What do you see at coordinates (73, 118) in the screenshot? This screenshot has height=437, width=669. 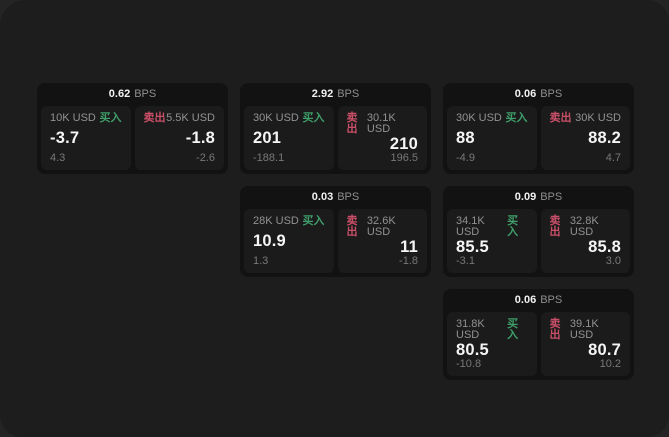 I see `buy-size-label: 10K USD` at bounding box center [73, 118].